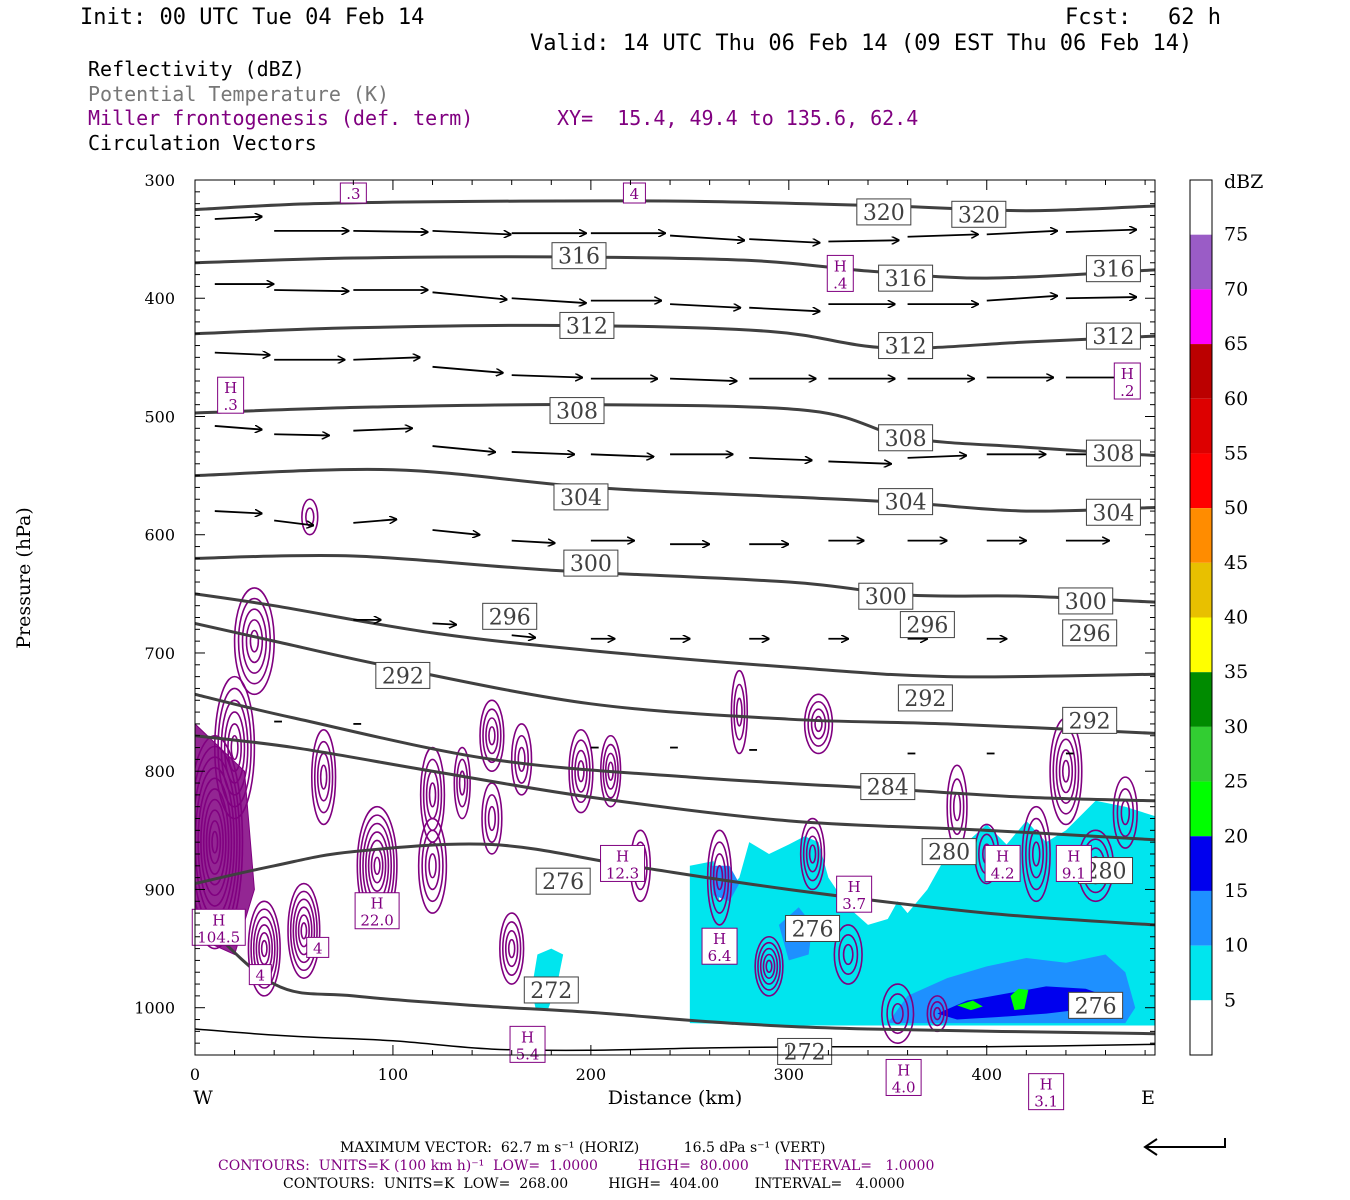 The image size is (1350, 1200). I want to click on colorbar-level-label: 55, so click(1236, 453).